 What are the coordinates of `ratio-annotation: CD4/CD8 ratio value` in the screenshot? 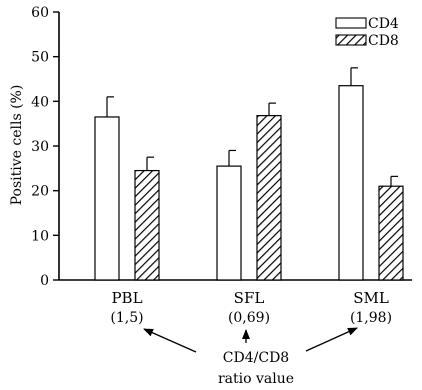 It's located at (250, 357).